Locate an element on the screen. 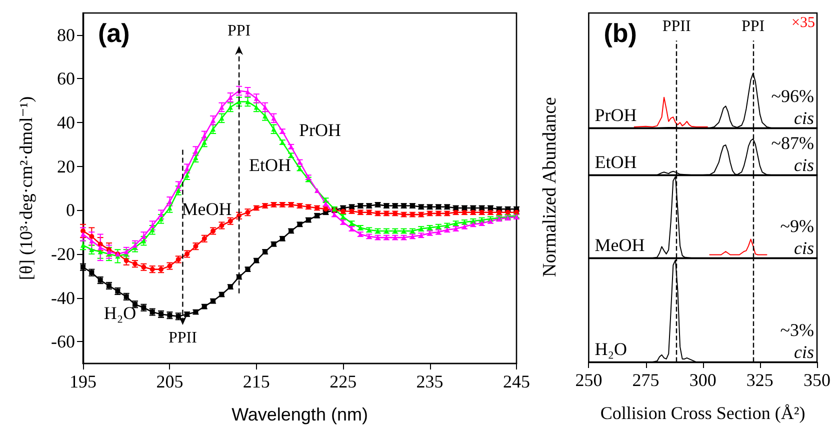  y-tick-label: -60 is located at coordinates (63, 342).